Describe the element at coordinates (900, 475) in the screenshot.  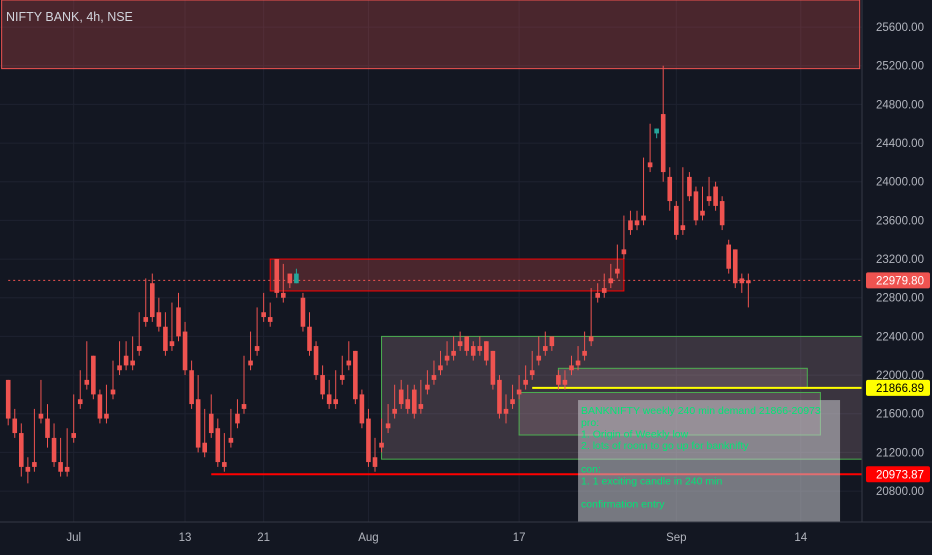
I see `price-tag-label: 20973.87` at that location.